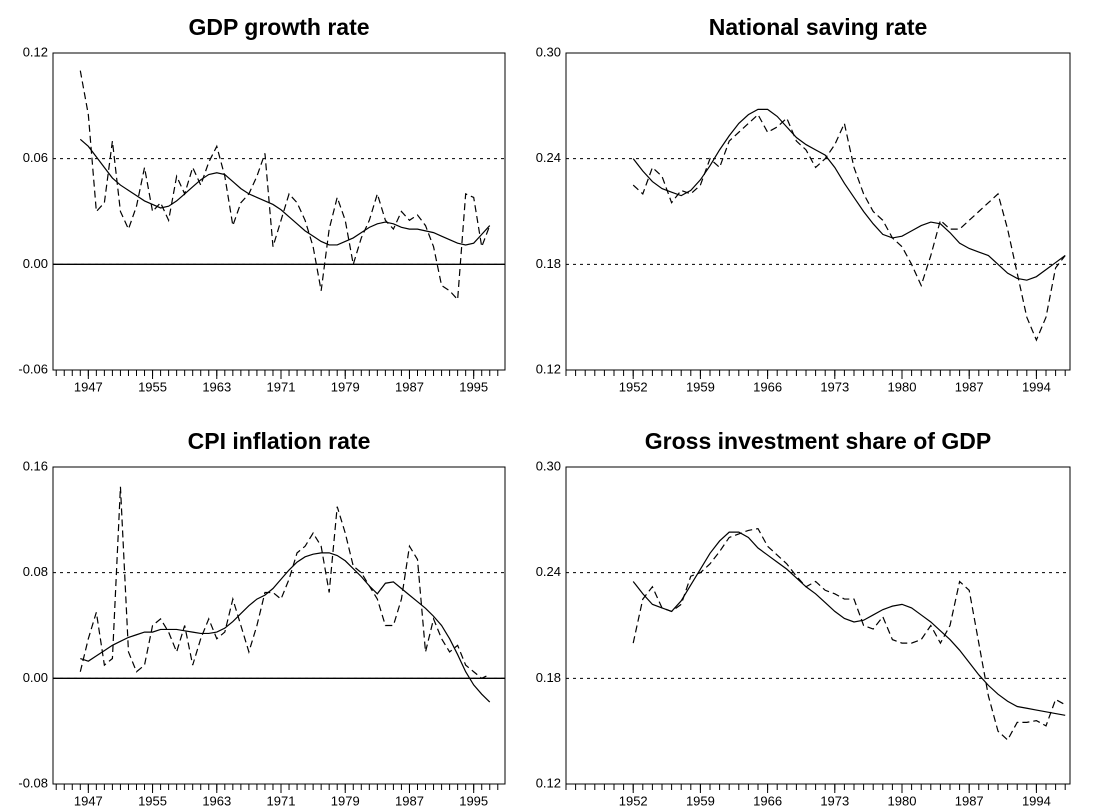 The image size is (1094, 810). What do you see at coordinates (35, 571) in the screenshot?
I see `y-tick-label: 0.08` at bounding box center [35, 571].